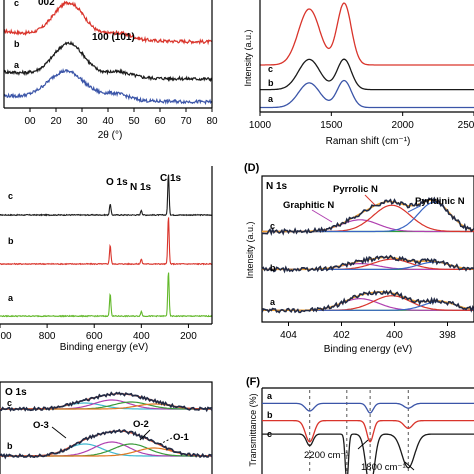 The width and height of the screenshot is (474, 474). I want to click on n1s-tick-label: 402, so click(341, 335).